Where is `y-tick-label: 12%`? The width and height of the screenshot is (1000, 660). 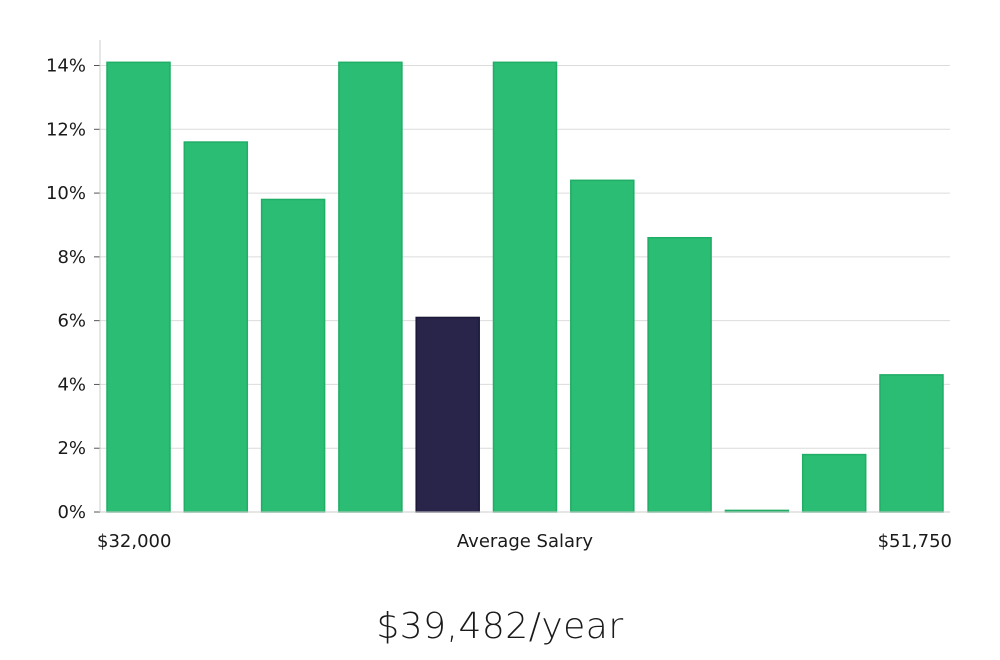
y-tick-label: 12% is located at coordinates (66, 129).